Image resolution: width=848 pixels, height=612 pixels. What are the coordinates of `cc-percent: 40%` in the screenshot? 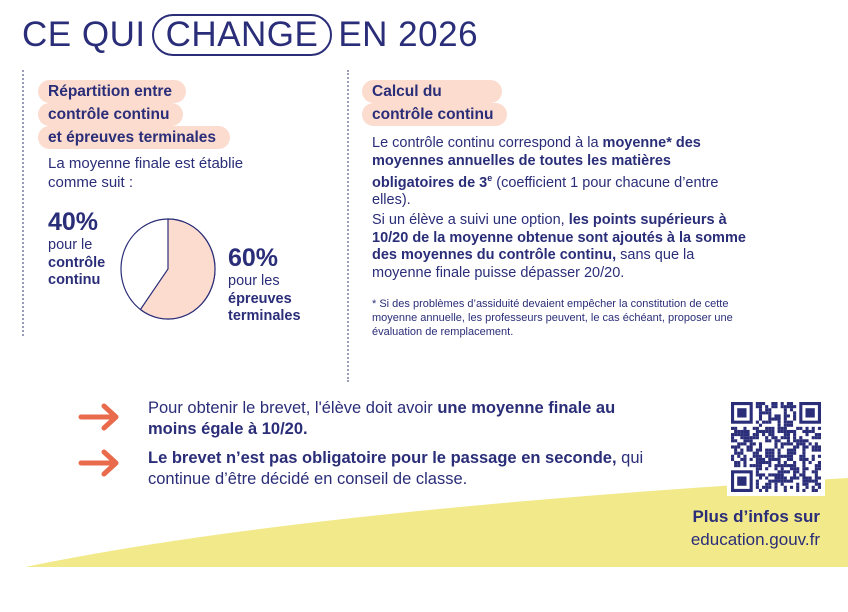 It's located at (73, 222).